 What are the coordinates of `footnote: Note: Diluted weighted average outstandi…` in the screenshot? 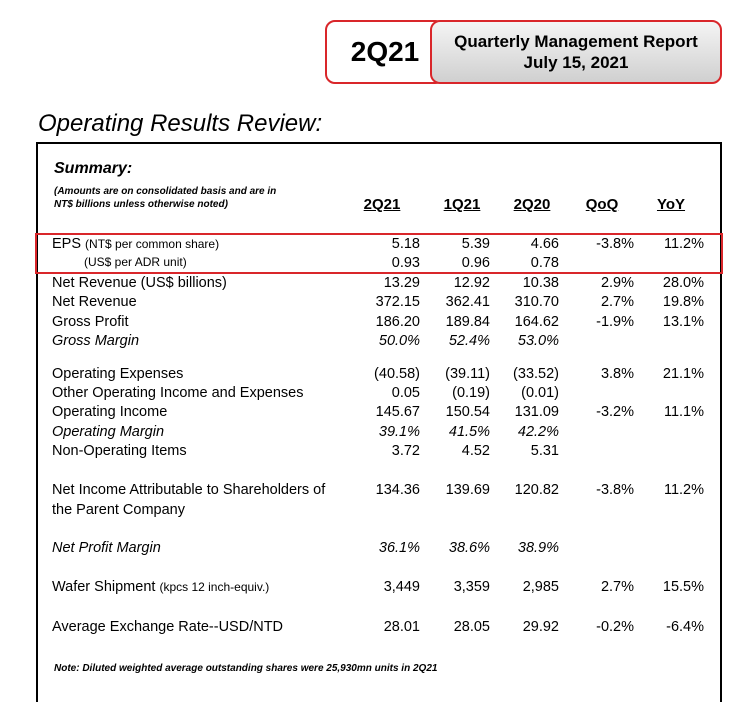 It's located at (246, 668).